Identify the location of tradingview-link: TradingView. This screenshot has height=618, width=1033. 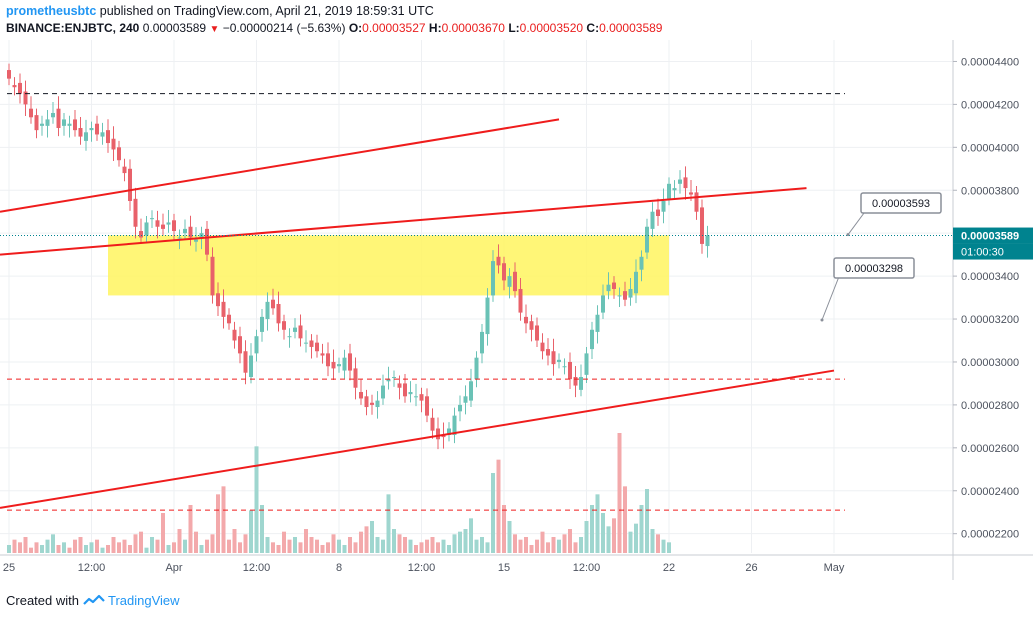
(143, 600).